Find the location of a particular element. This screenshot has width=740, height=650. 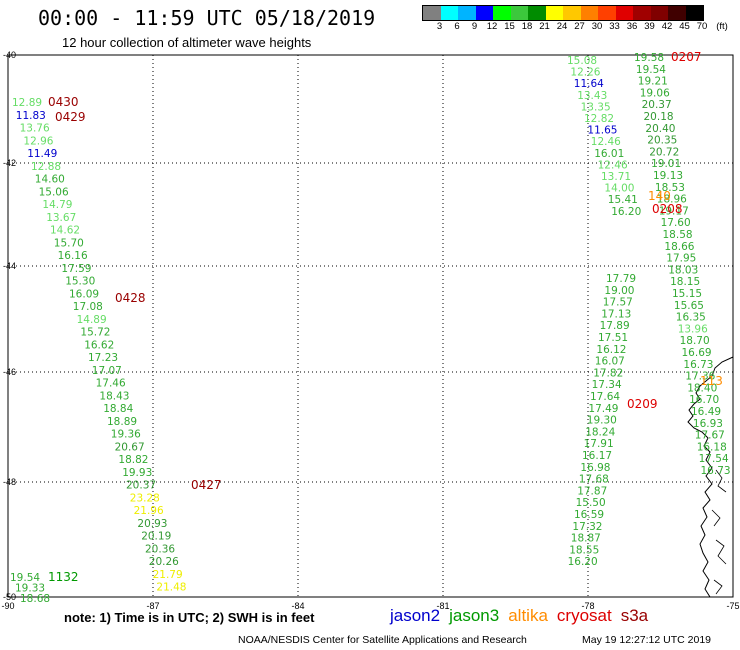

longitude-label: -87 is located at coordinates (153, 606).